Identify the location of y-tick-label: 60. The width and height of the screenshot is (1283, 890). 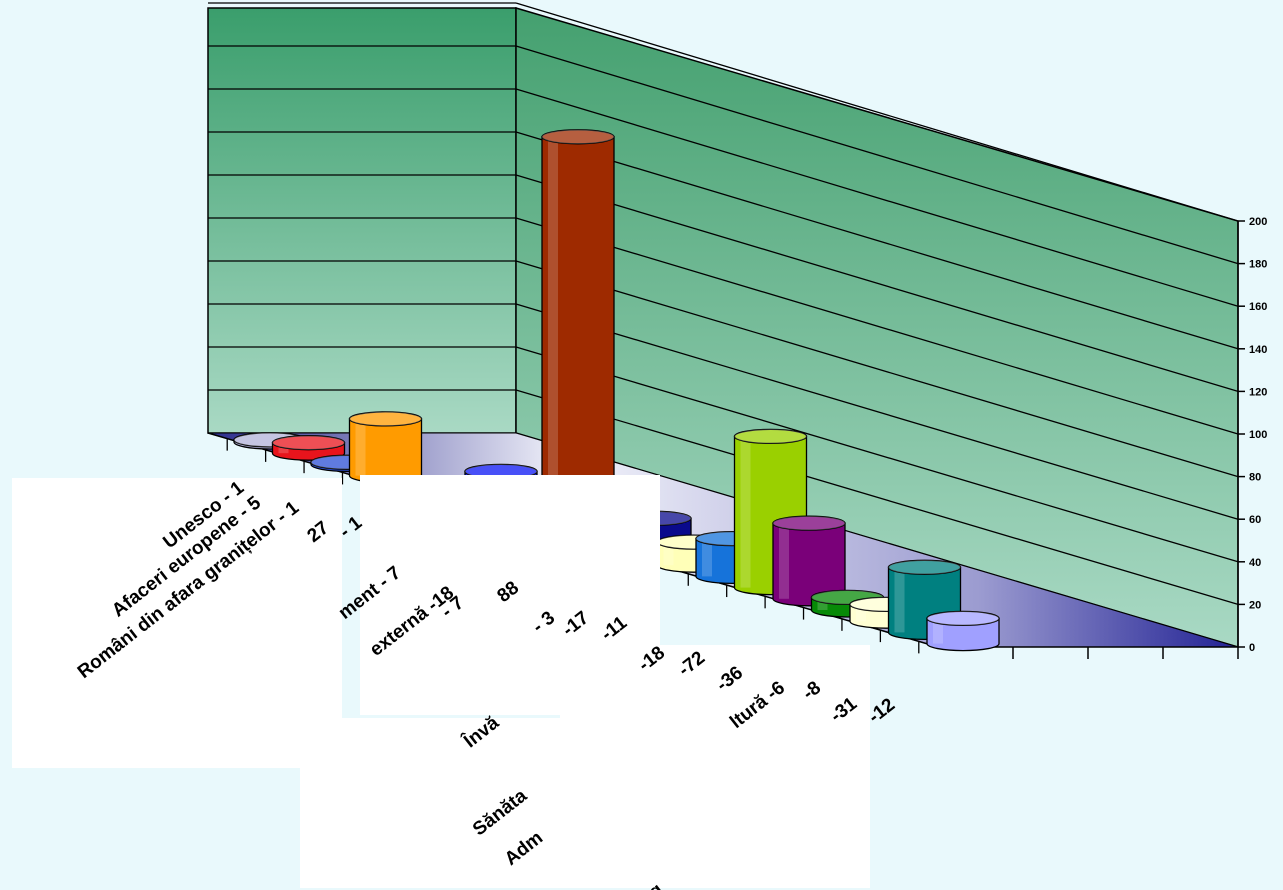
(1255, 520).